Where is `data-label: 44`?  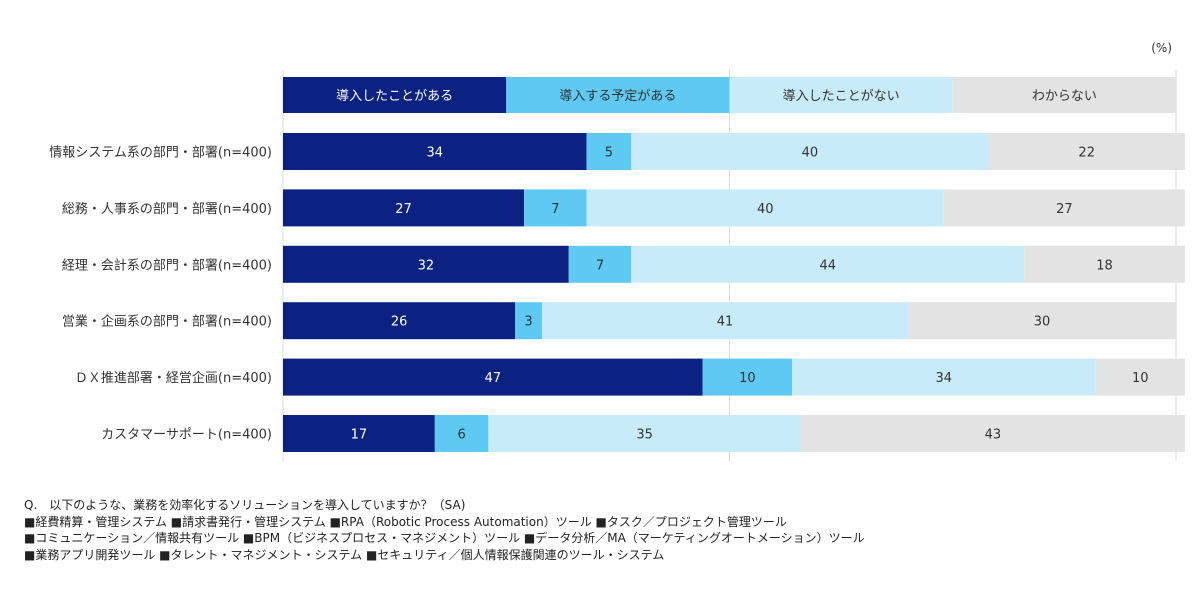
data-label: 44 is located at coordinates (827, 265).